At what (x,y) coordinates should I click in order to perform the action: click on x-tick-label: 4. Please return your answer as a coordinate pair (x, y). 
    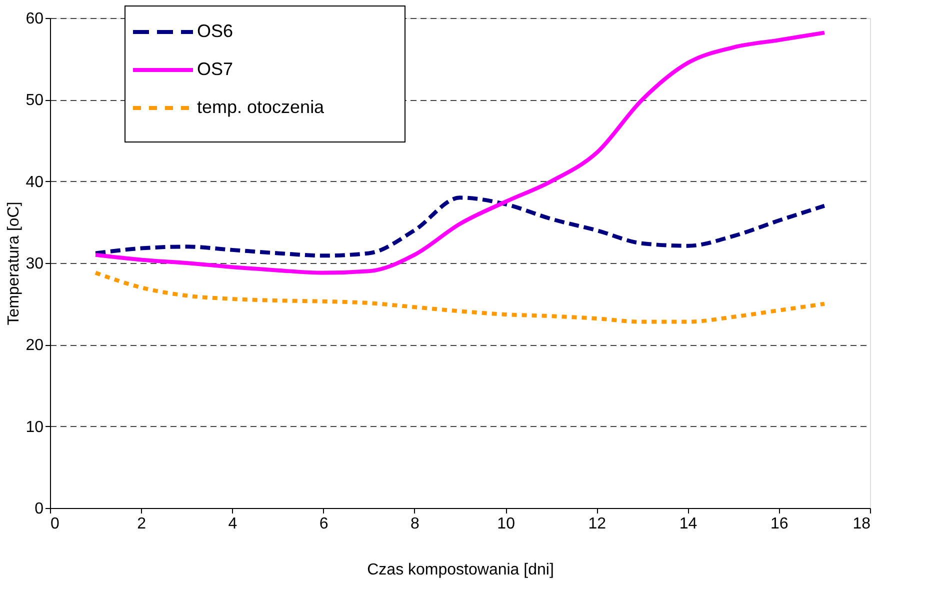
    Looking at the image, I should click on (233, 524).